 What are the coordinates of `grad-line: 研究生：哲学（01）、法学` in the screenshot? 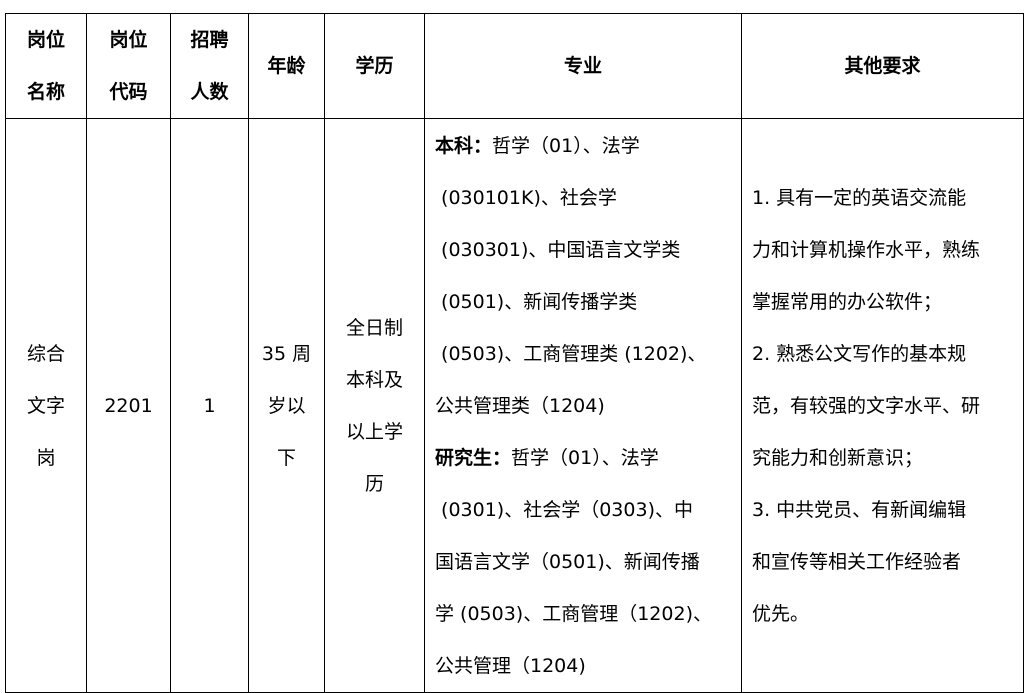 It's located at (588, 458).